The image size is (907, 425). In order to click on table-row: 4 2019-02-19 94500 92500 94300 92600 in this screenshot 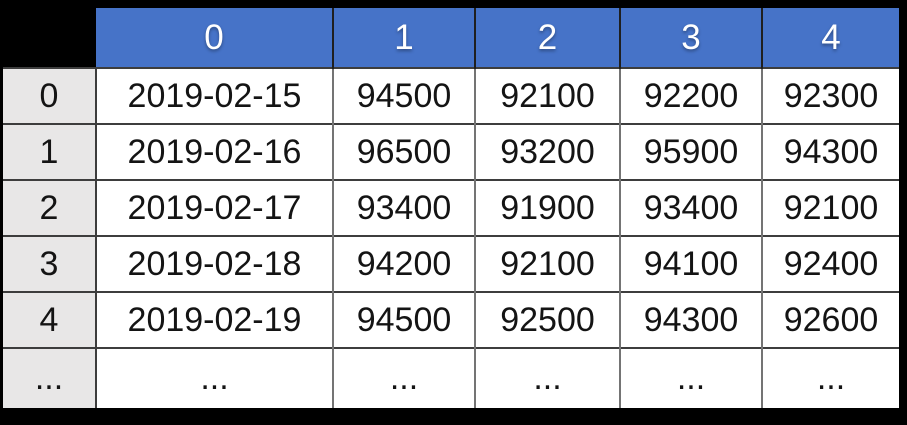, I will do `click(451, 319)`.